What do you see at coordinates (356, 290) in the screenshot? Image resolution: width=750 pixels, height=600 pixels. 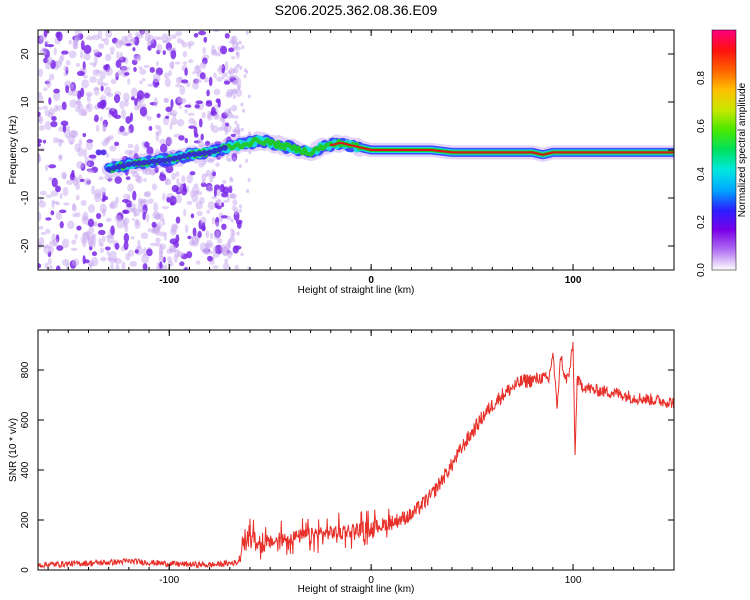 I see `spectrogram-xlabel: Height of straight line (km)` at bounding box center [356, 290].